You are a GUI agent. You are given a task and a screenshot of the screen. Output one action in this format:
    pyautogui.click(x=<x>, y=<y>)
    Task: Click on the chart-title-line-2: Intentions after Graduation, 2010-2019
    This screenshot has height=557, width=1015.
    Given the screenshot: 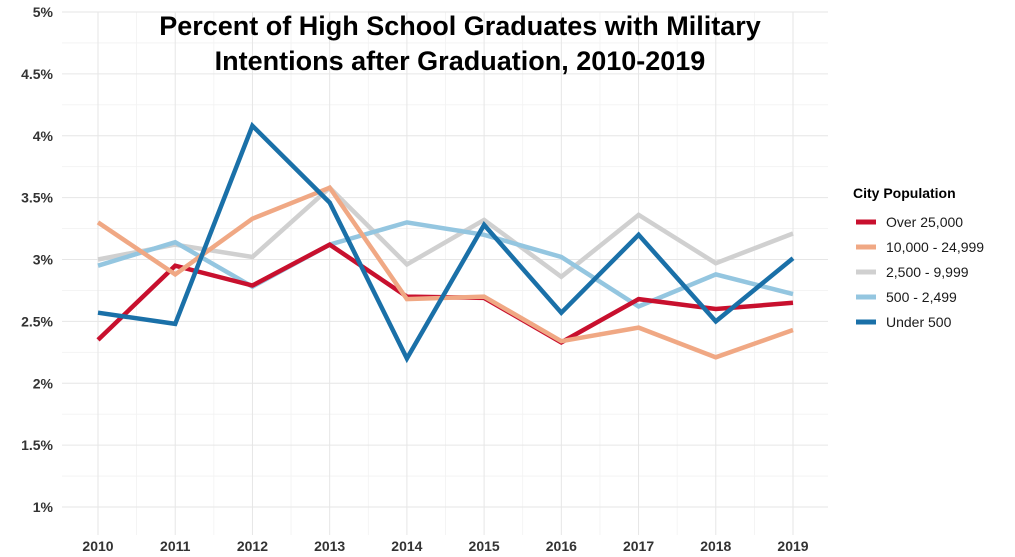 What is the action you would take?
    pyautogui.click(x=460, y=61)
    